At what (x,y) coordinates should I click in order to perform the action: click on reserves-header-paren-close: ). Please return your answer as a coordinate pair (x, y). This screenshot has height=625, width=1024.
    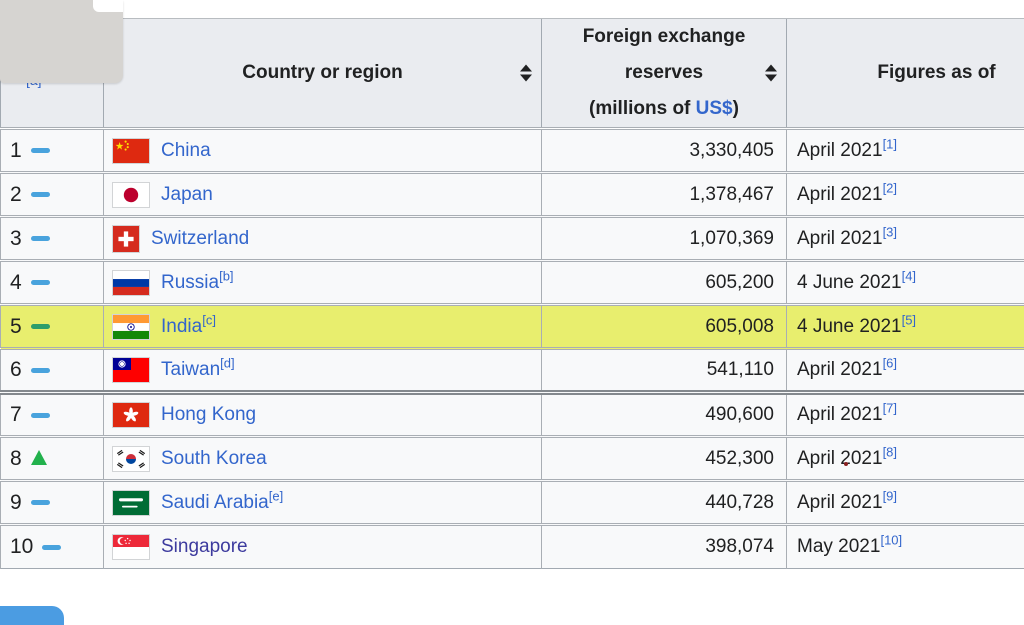
    Looking at the image, I should click on (735, 108).